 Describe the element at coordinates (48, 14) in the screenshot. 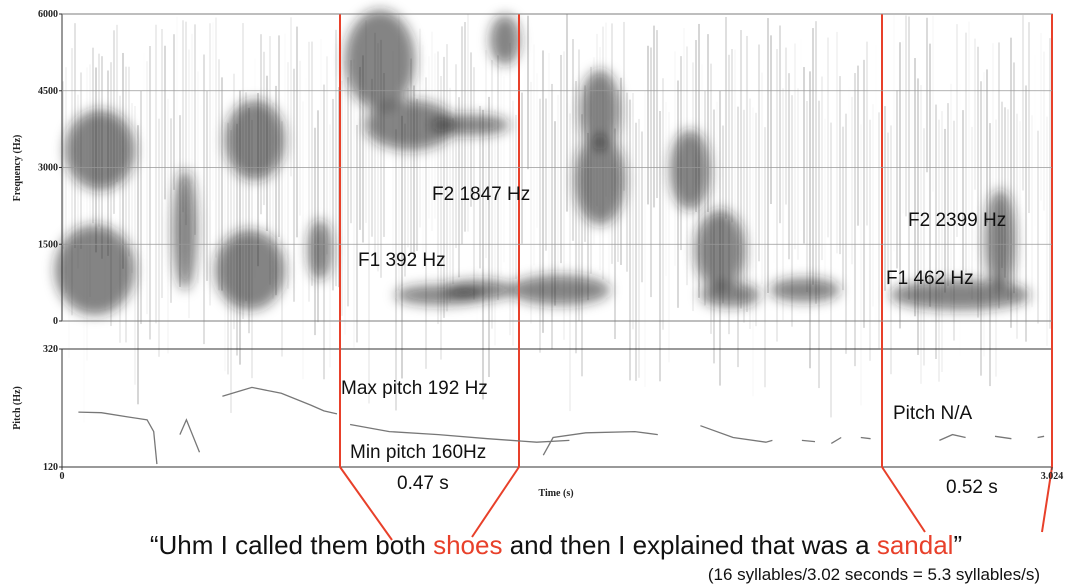

I see `y-tick-label: 6000` at that location.